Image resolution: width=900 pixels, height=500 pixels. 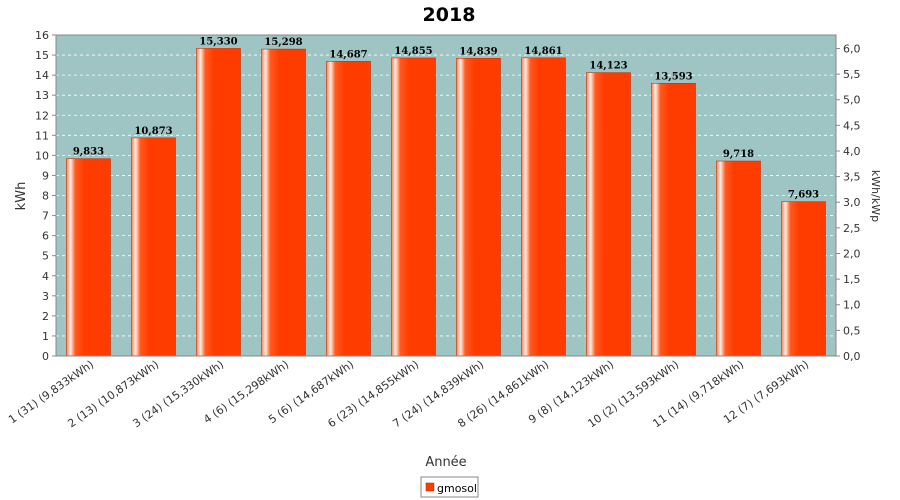 I want to click on data-label: 14,839, so click(x=478, y=51).